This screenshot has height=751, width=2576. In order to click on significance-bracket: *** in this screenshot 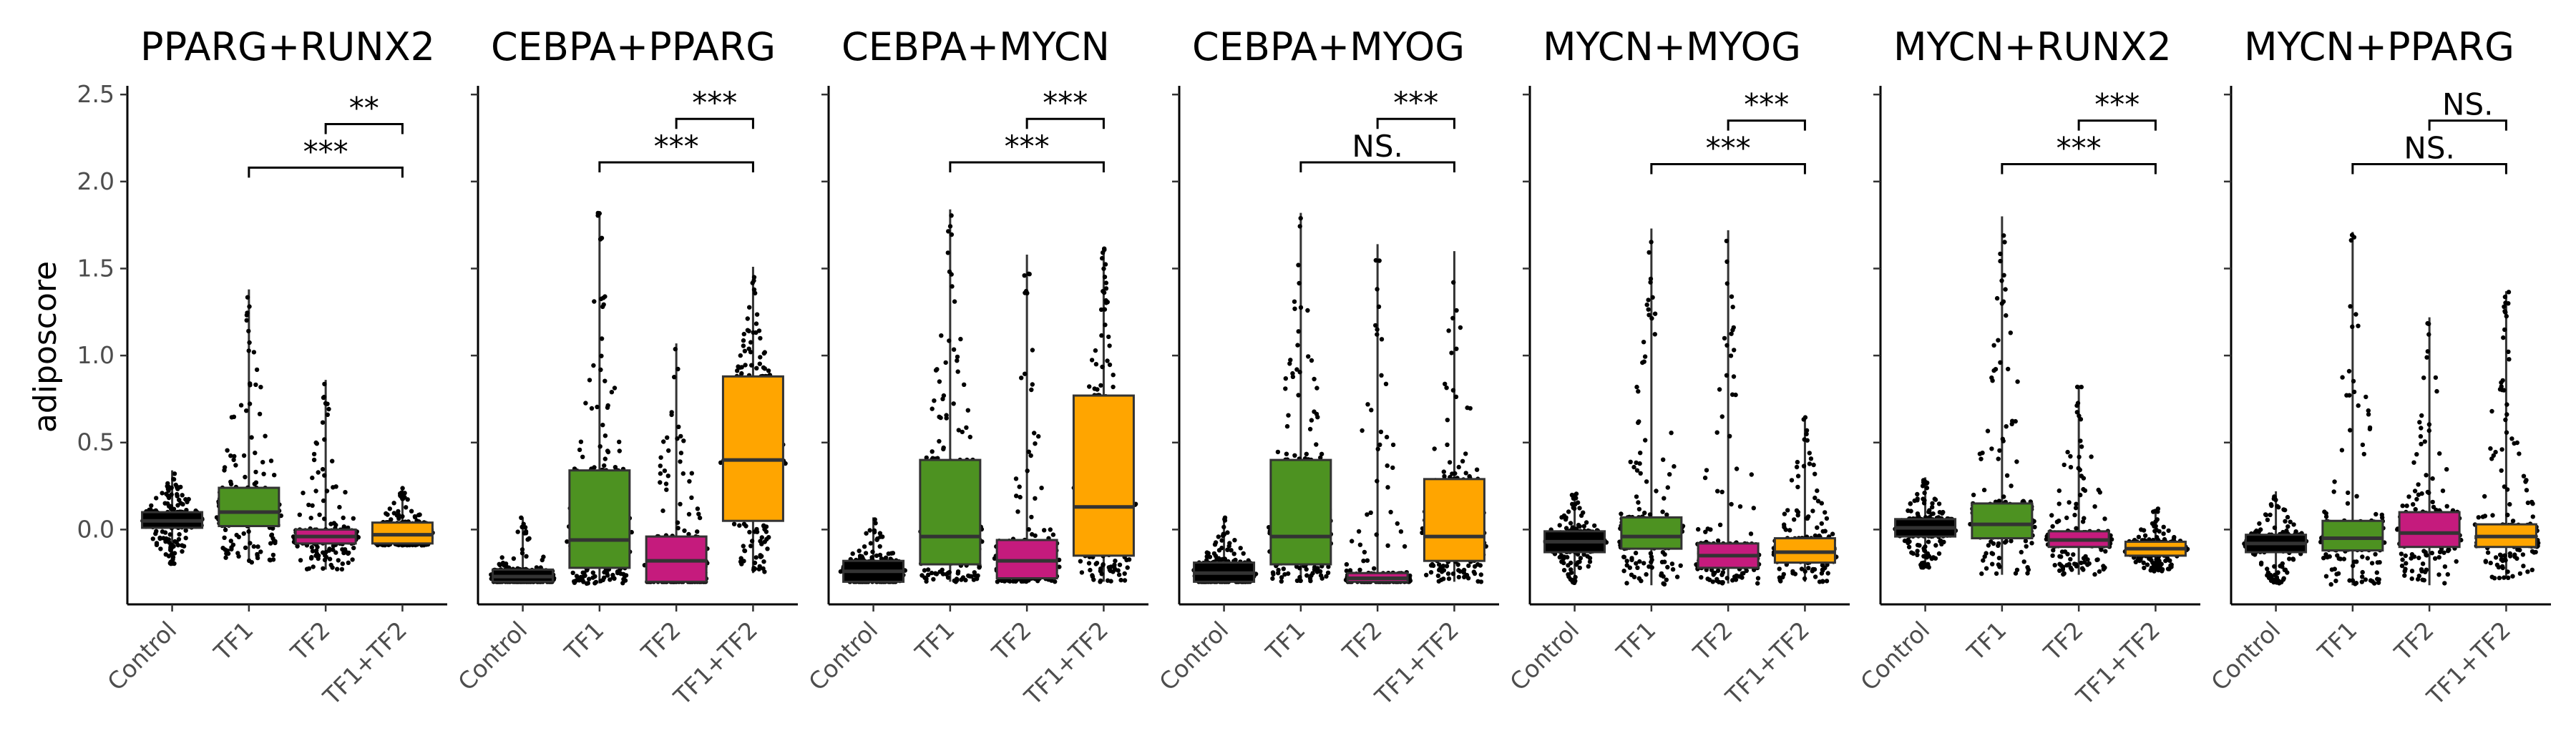, I will do `click(1728, 152)`.